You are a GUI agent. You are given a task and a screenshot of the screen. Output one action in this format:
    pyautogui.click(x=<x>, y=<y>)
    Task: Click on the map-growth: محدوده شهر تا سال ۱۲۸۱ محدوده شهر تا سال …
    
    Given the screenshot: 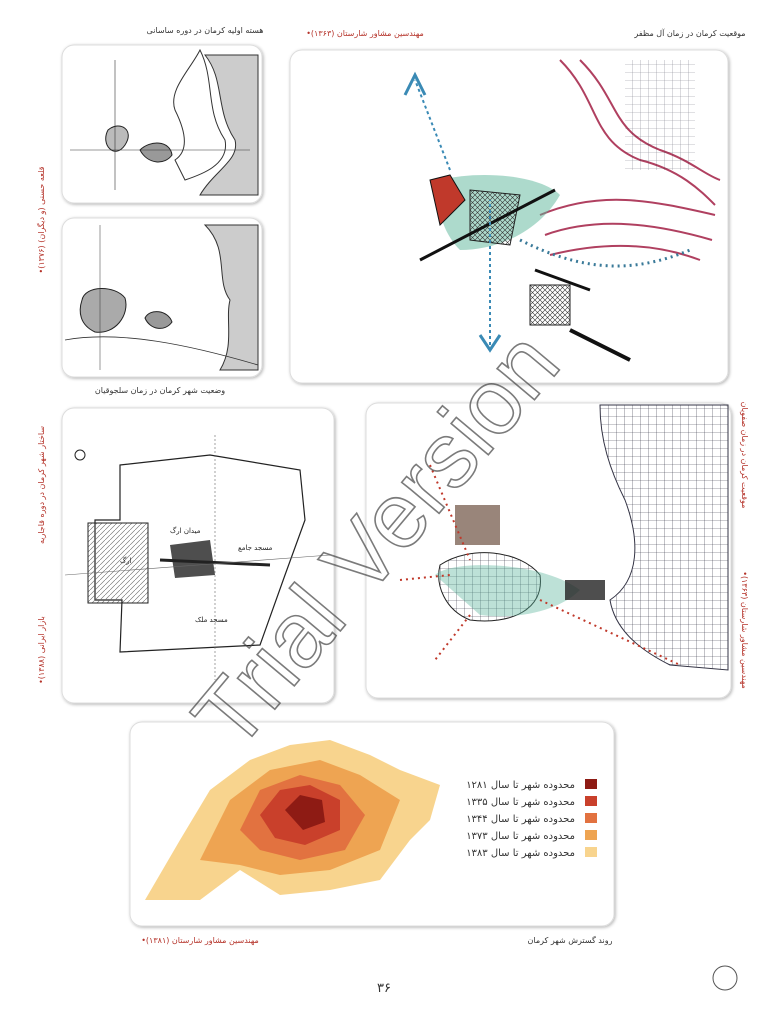 What is the action you would take?
    pyautogui.click(x=372, y=824)
    